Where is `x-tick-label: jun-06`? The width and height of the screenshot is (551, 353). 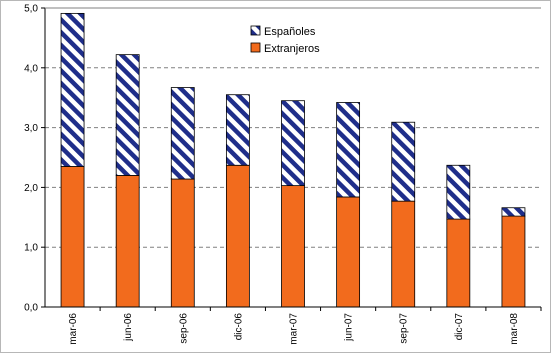 x-tick-label: jun-06 is located at coordinates (128, 327).